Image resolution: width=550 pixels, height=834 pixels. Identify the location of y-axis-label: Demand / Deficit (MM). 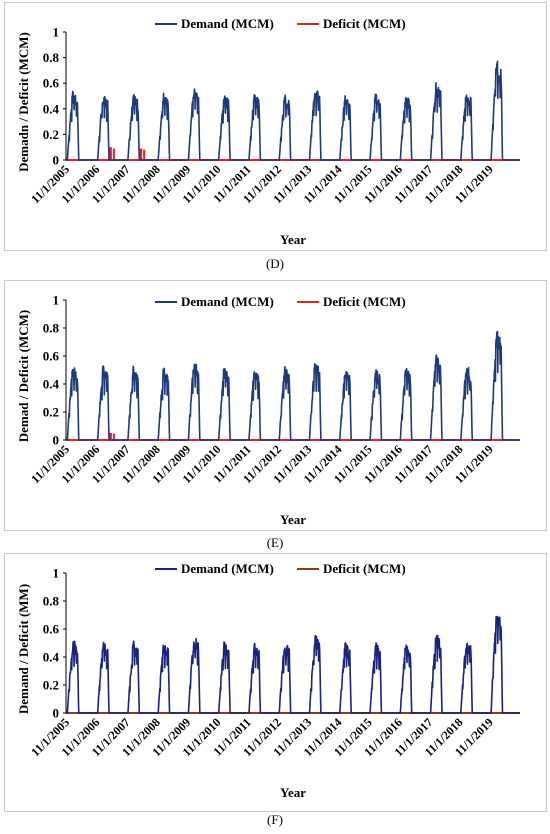
(23, 649).